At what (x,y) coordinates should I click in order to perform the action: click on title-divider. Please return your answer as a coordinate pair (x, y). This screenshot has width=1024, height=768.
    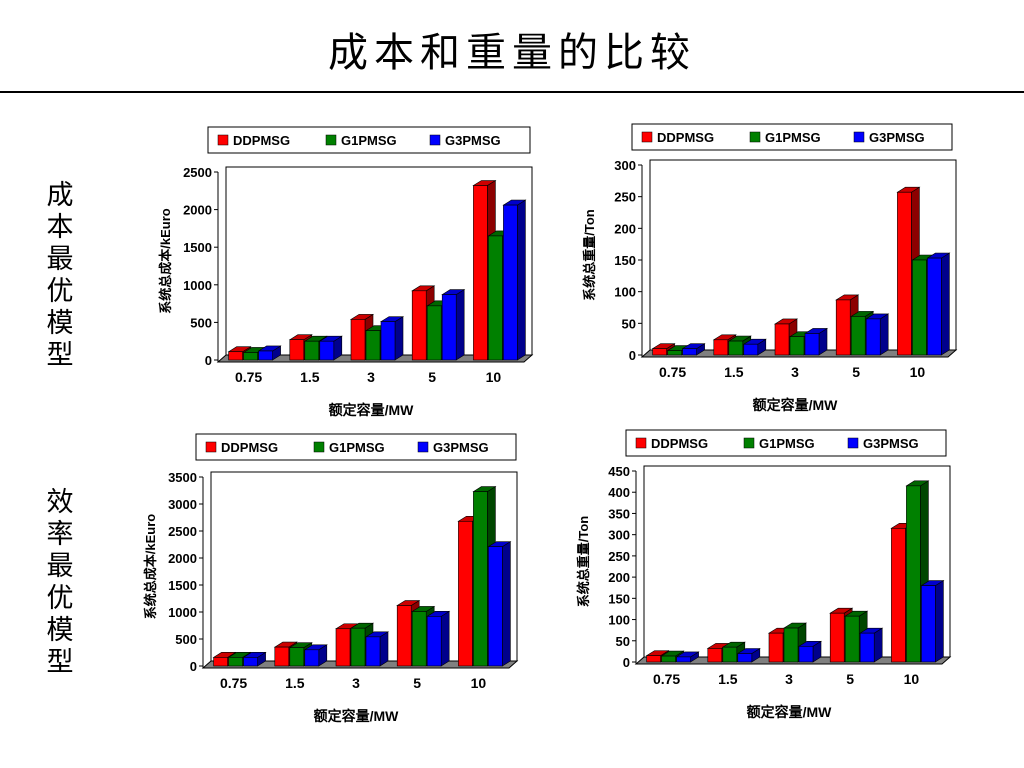
    Looking at the image, I should click on (512, 92).